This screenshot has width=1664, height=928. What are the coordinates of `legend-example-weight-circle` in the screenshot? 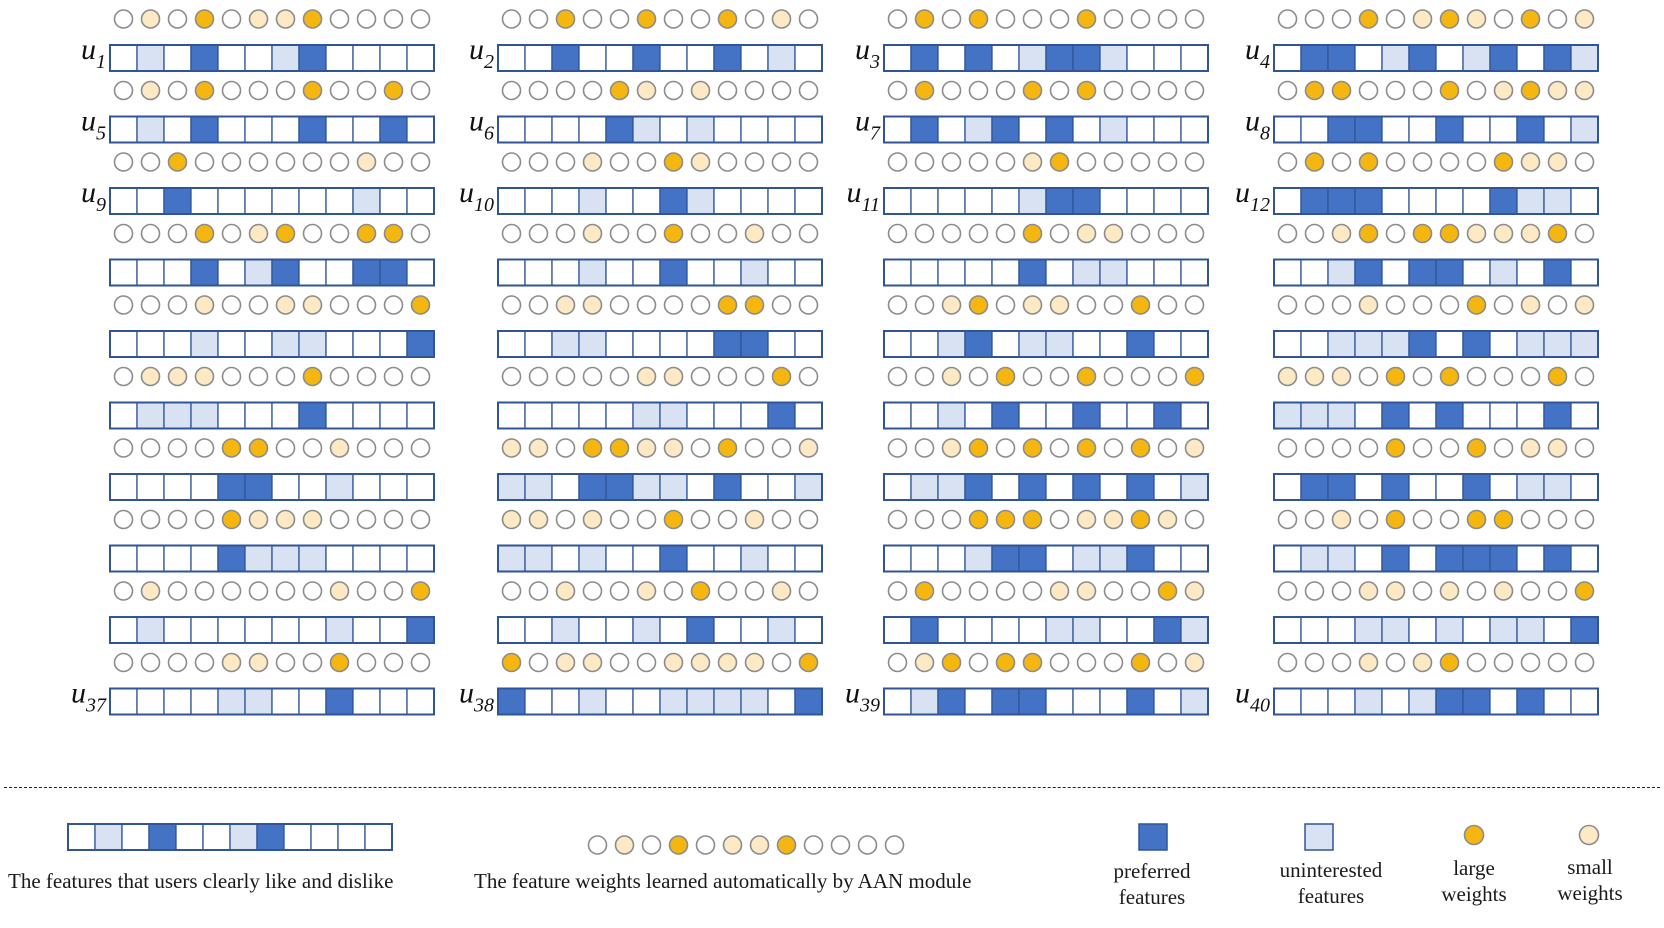 It's located at (651, 845).